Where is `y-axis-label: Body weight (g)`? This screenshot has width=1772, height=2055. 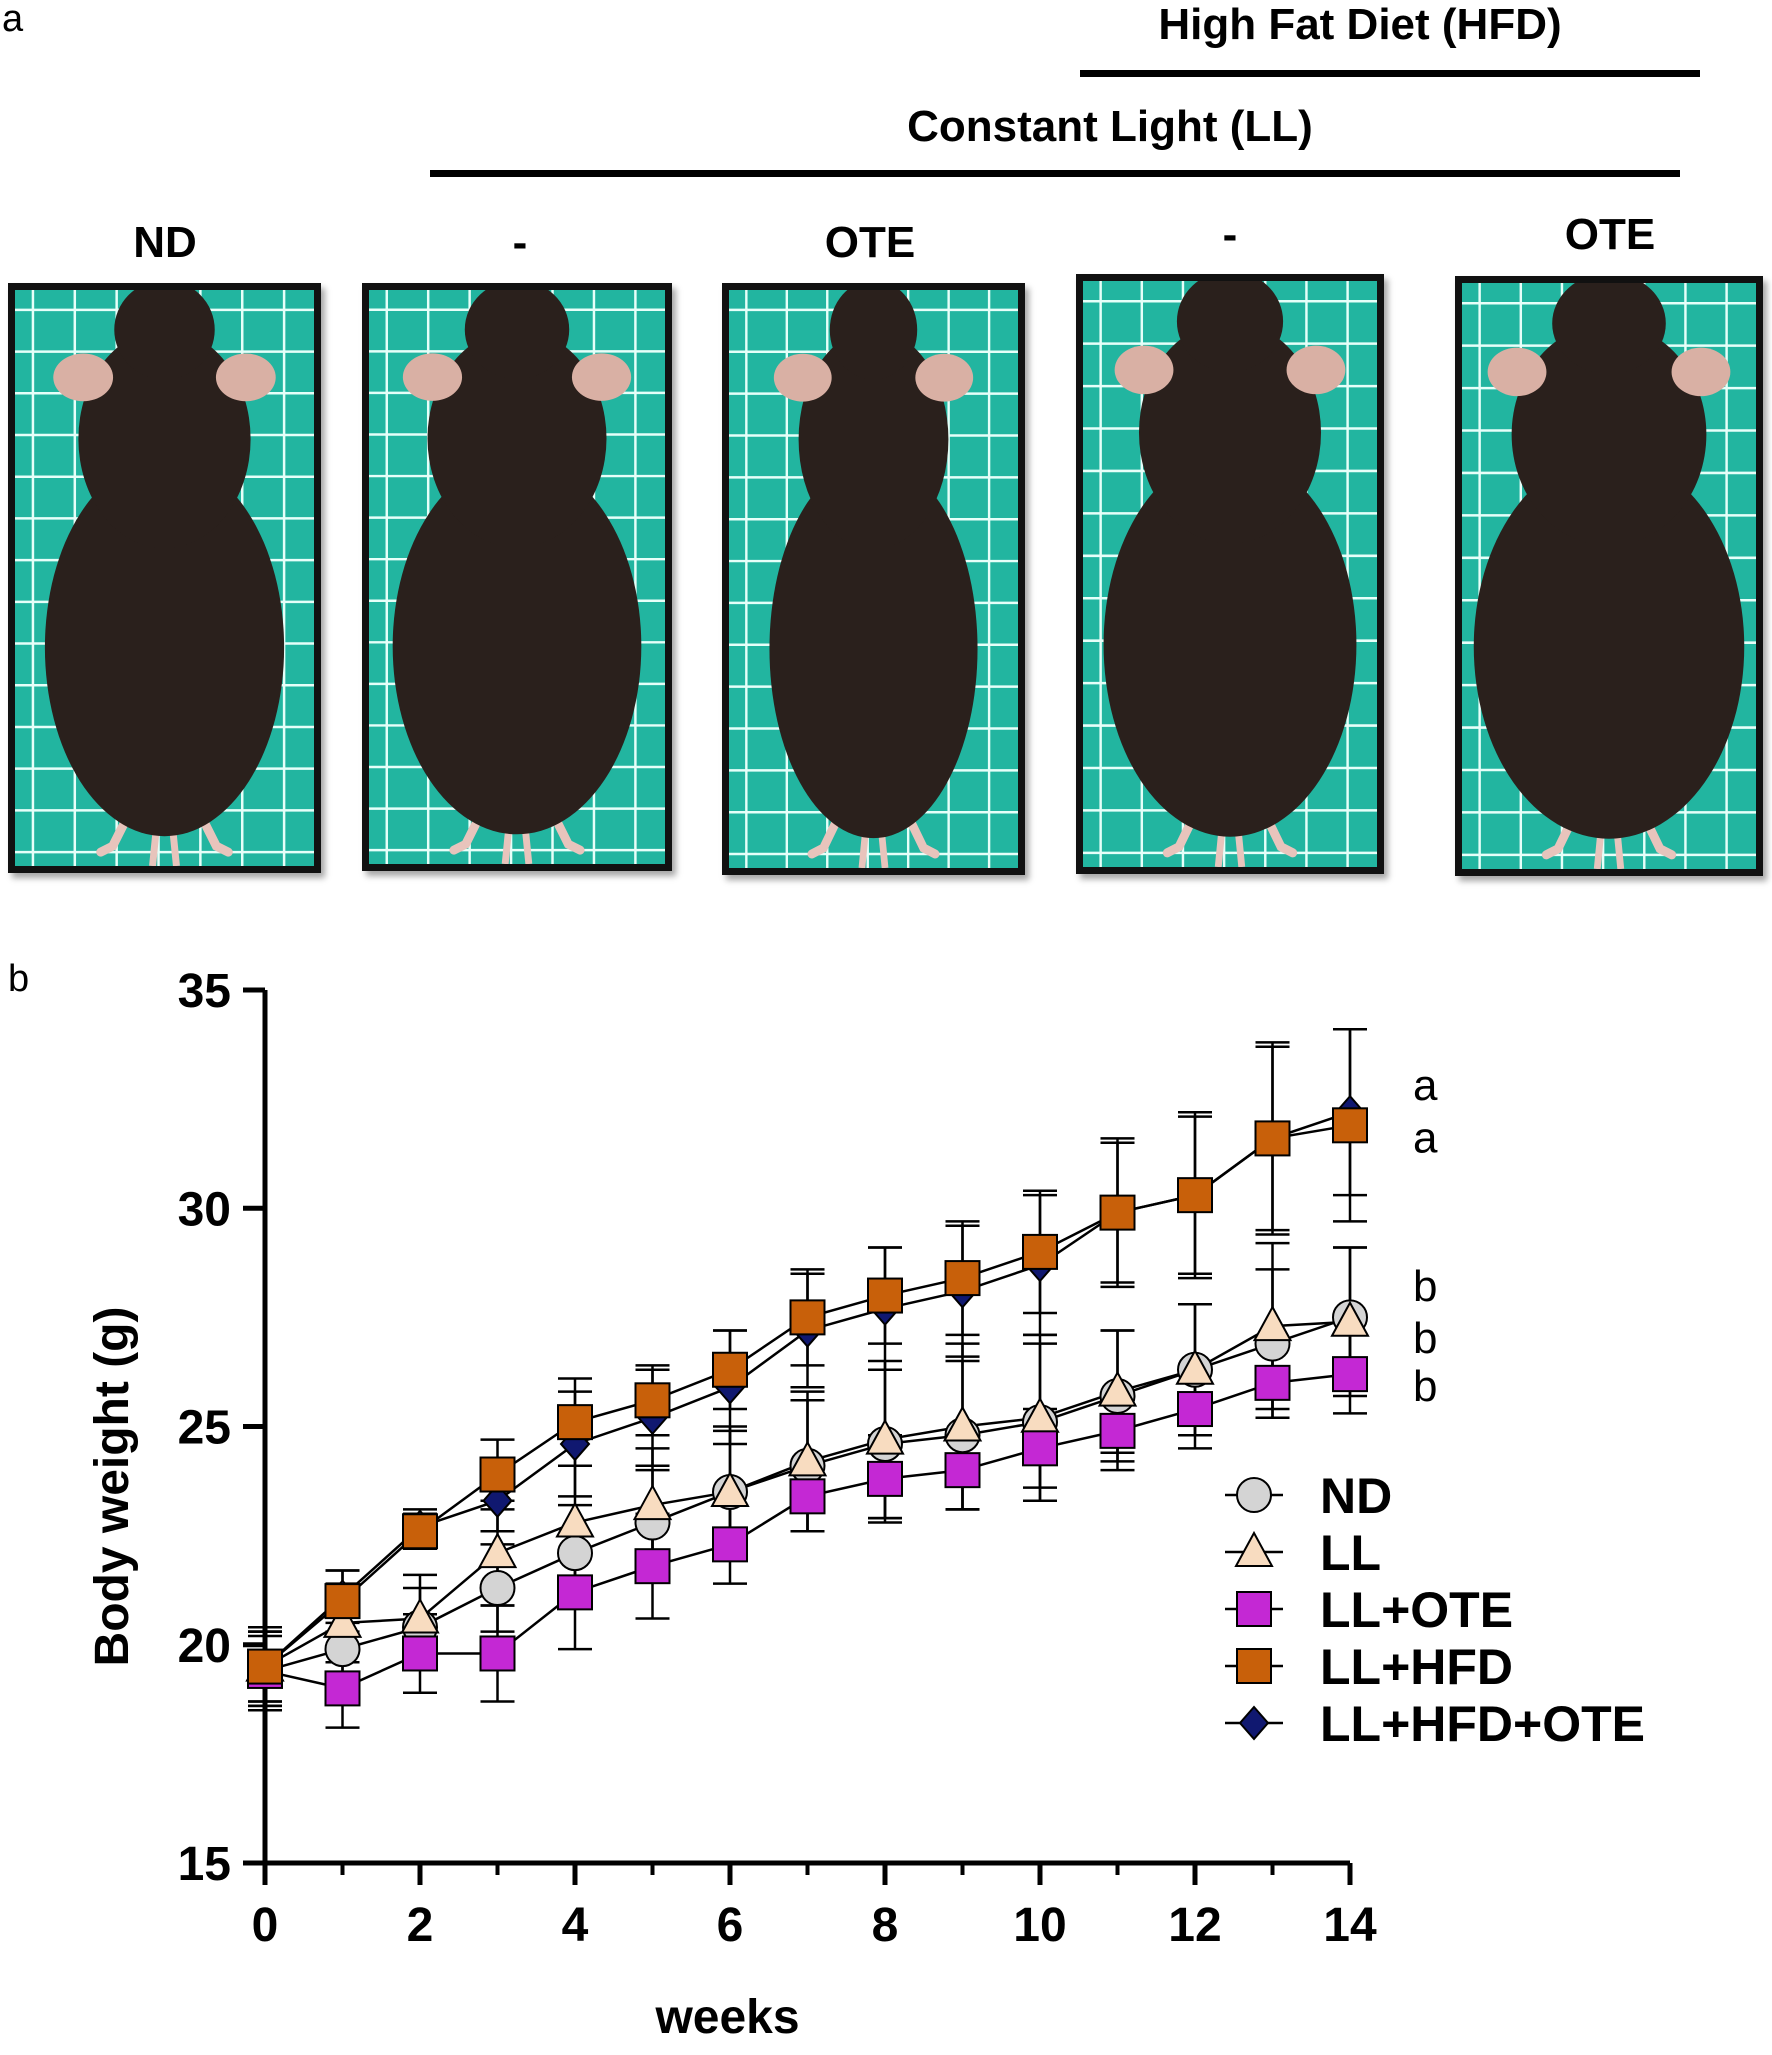
y-axis-label: Body weight (g) is located at coordinates (112, 1487).